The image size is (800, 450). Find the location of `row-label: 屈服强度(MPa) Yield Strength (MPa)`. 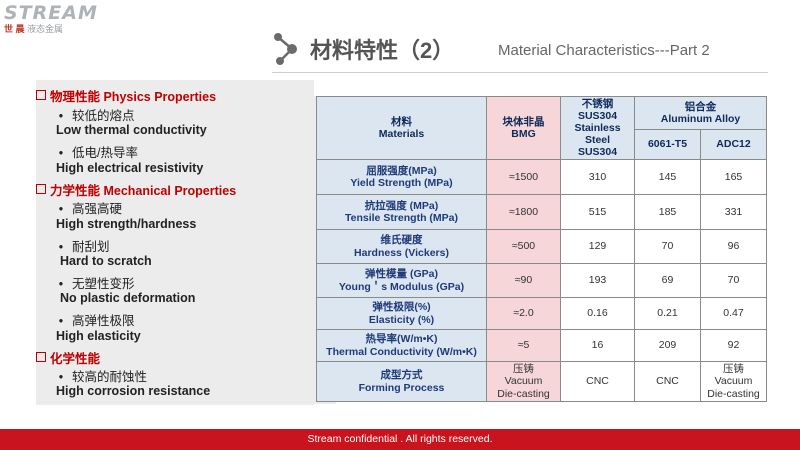

row-label: 屈服强度(MPa) Yield Strength (MPa) is located at coordinates (401, 177).